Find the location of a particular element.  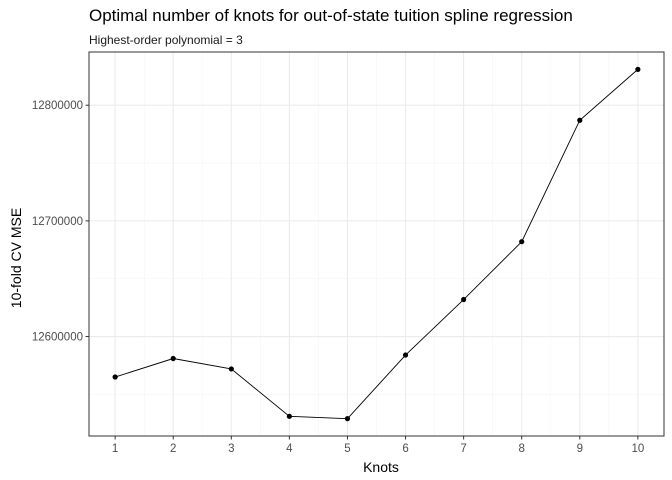

x-tick-label: 6 is located at coordinates (405, 449).